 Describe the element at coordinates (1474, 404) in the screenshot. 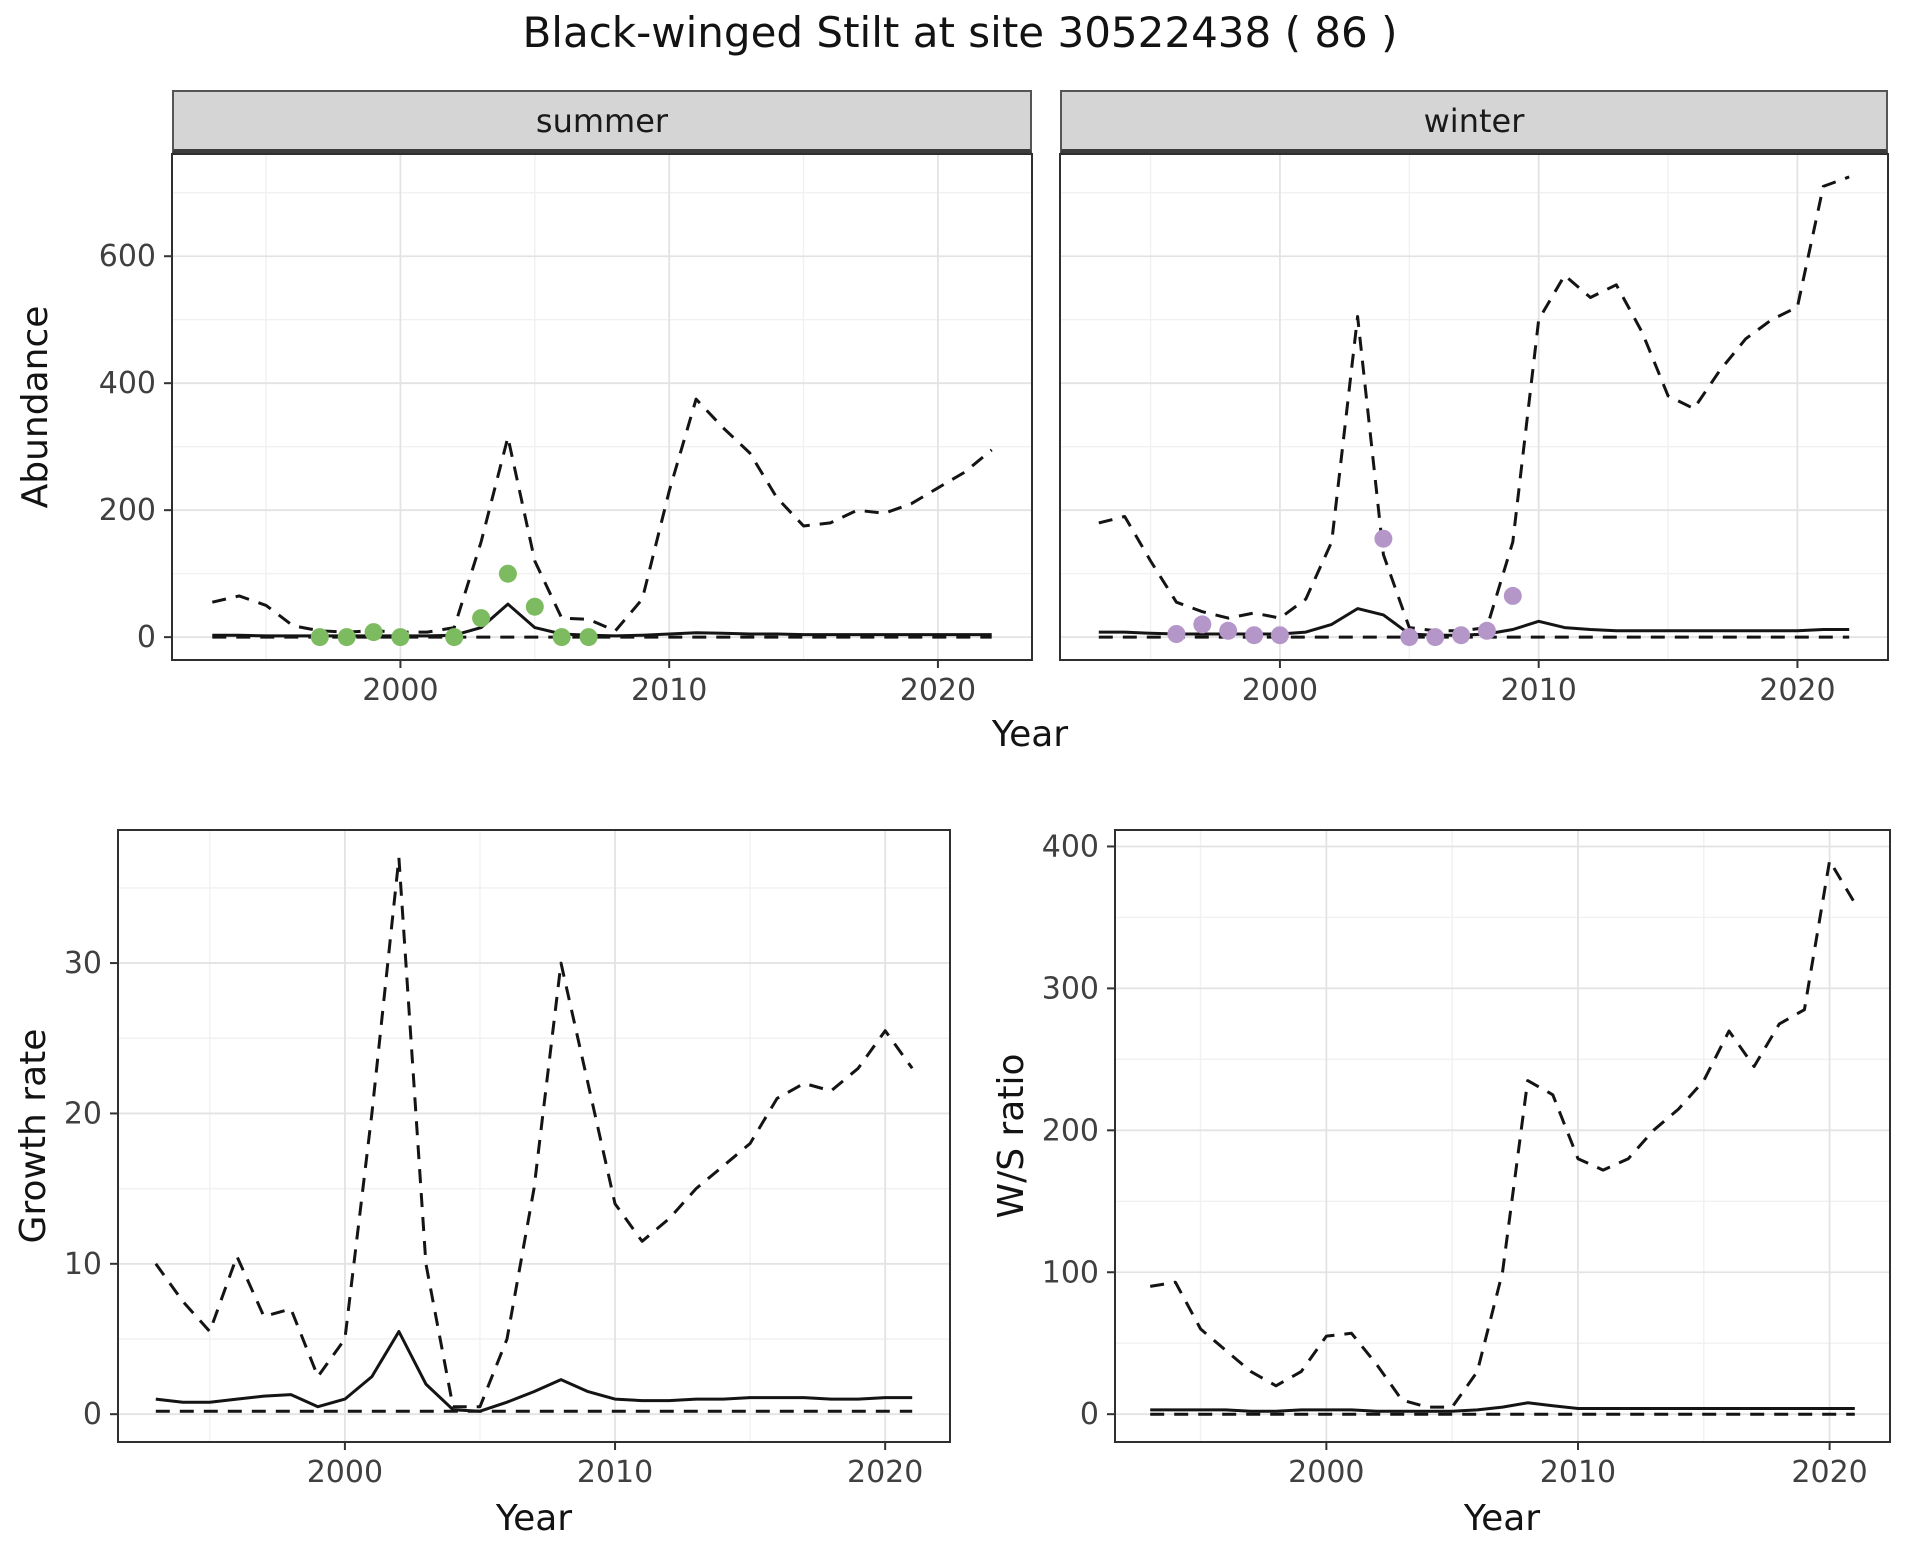

I see `abundance-winter-upper-ci-line` at that location.